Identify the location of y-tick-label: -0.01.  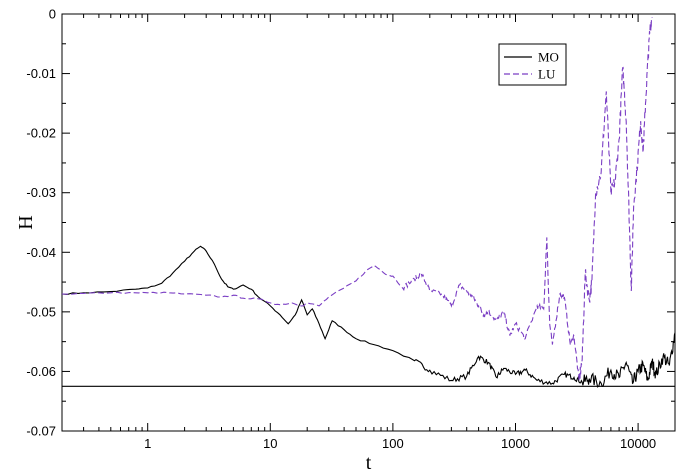
(41, 73).